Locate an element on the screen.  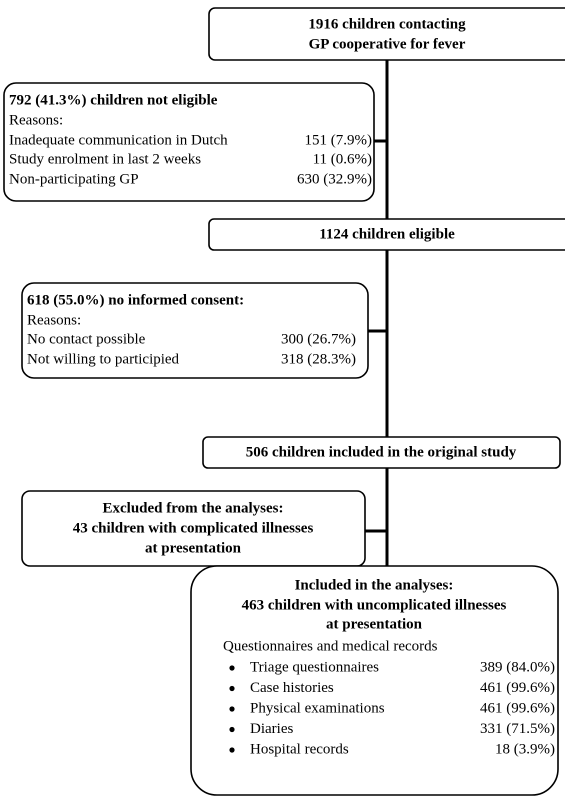
row-value: 318 (28.3%) is located at coordinates (318, 359).